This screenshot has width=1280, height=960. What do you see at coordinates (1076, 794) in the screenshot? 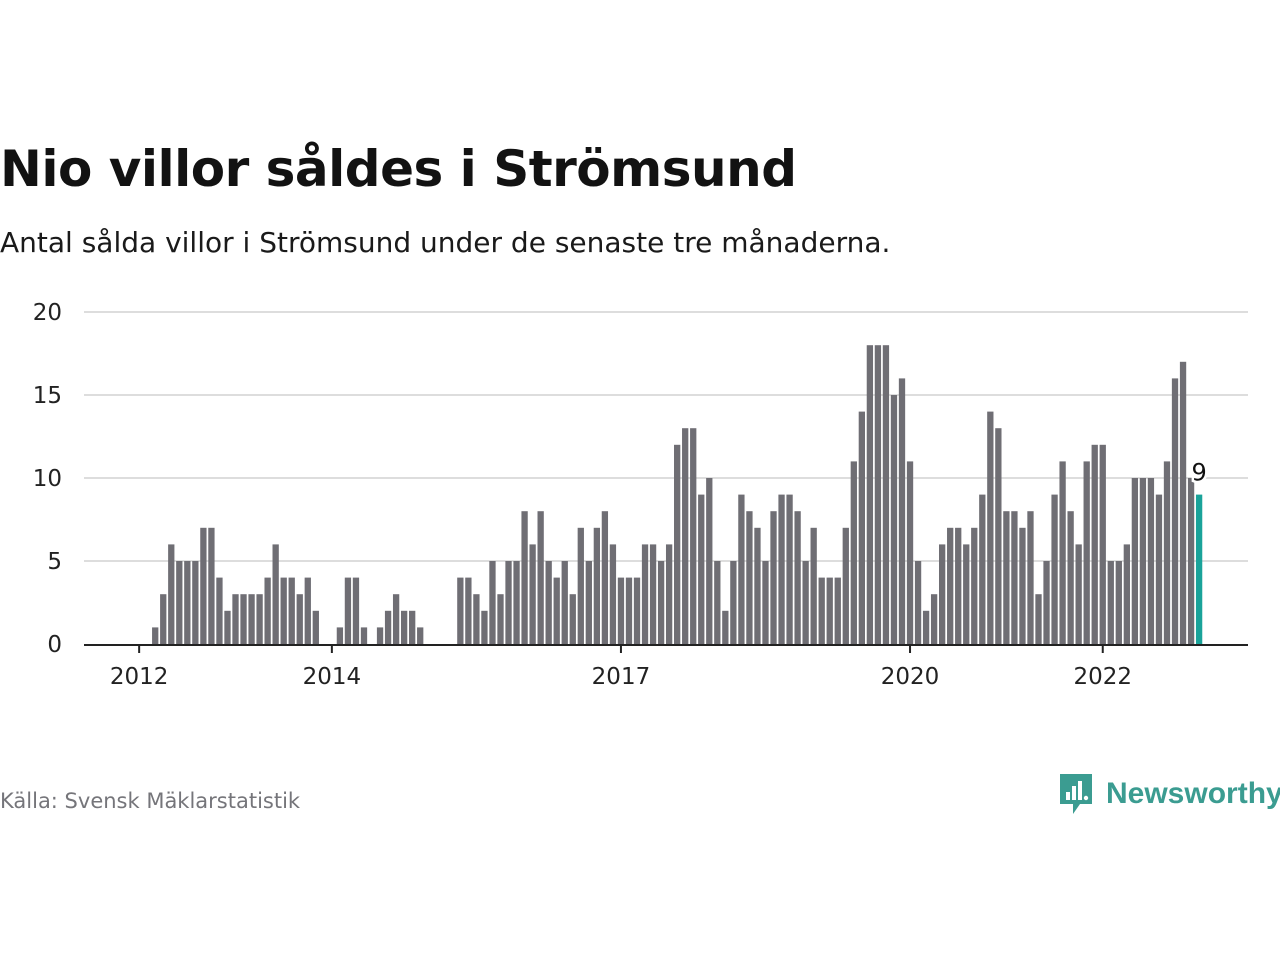
I see `bar-chart-speech-bubble-icon` at bounding box center [1076, 794].